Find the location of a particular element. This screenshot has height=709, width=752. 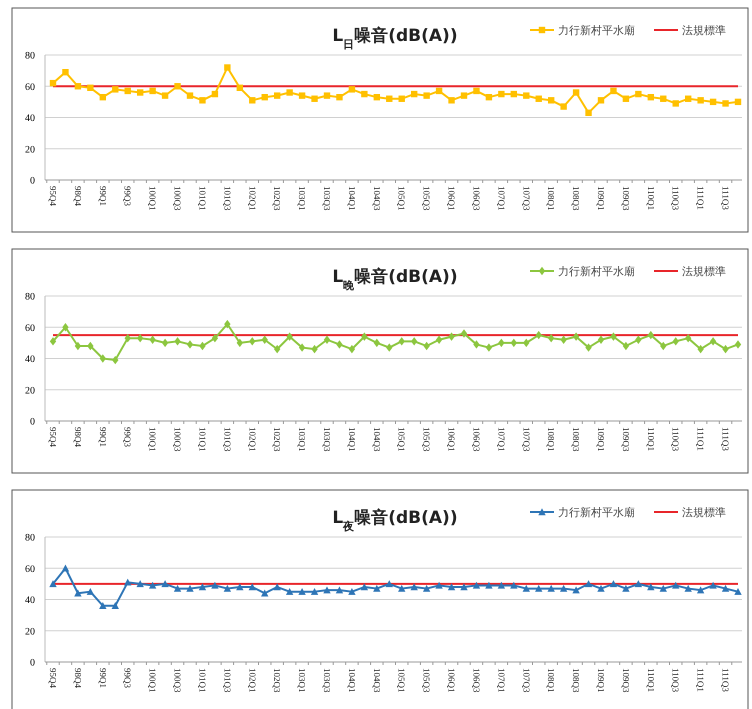

x-tick-label: 103Q1 is located at coordinates (302, 198).